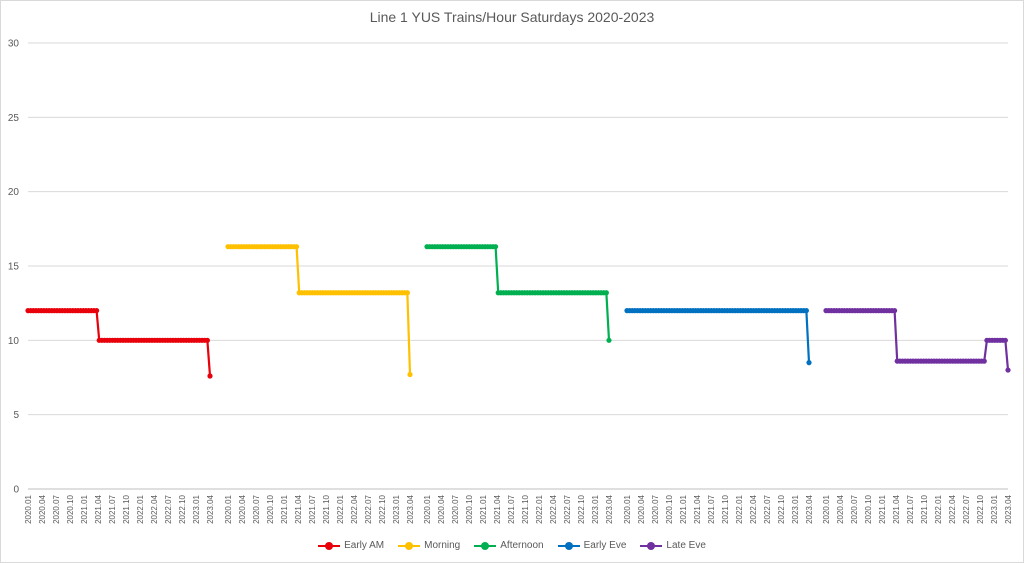 The image size is (1024, 563). Describe the element at coordinates (14, 118) in the screenshot. I see `y-tick-label: 25` at that location.